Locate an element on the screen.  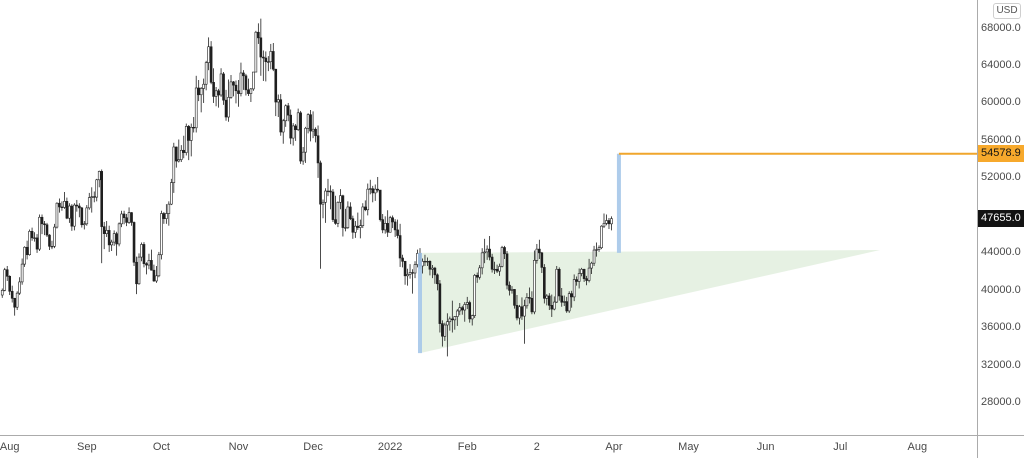
time-tick-label: 2 is located at coordinates (536, 447).